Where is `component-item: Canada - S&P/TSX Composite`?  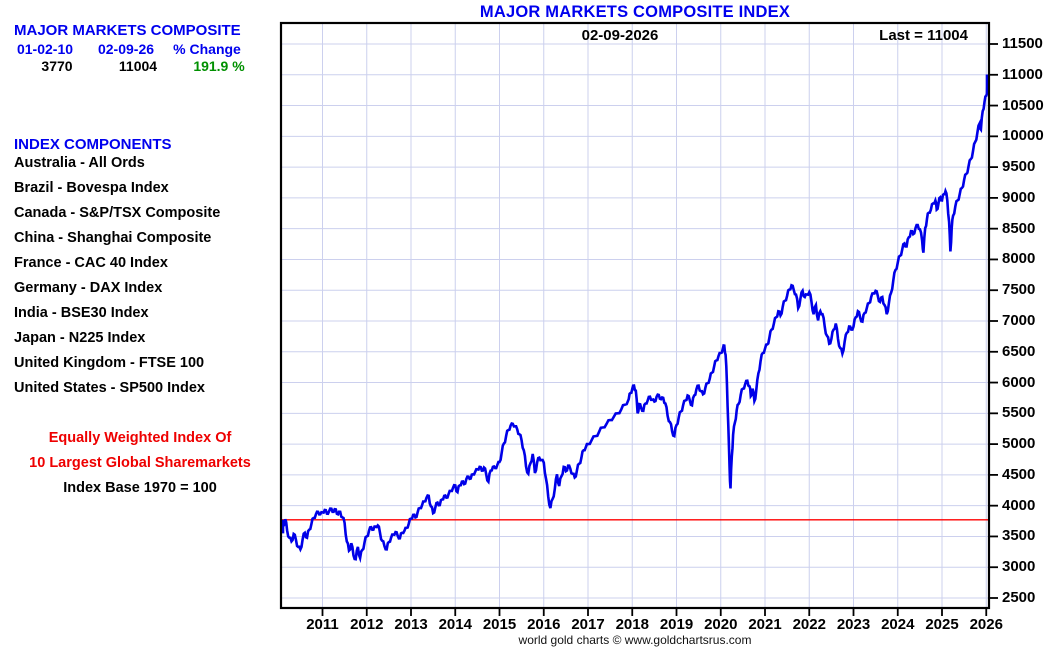 component-item: Canada - S&P/TSX Composite is located at coordinates (117, 213).